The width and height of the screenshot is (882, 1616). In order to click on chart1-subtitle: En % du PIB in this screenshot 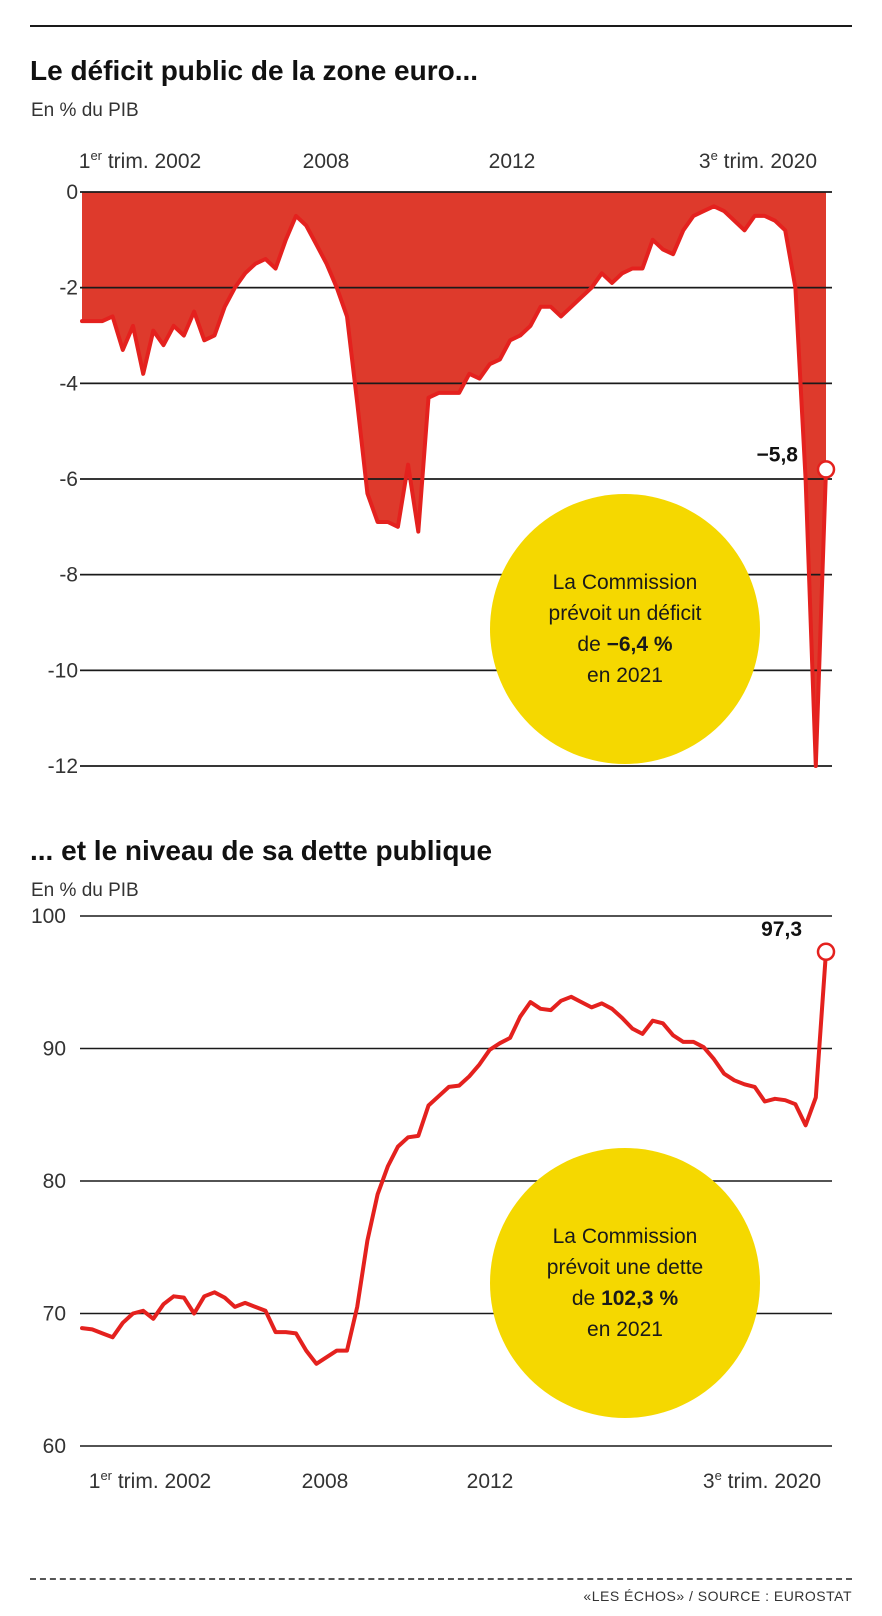, I will do `click(85, 110)`.